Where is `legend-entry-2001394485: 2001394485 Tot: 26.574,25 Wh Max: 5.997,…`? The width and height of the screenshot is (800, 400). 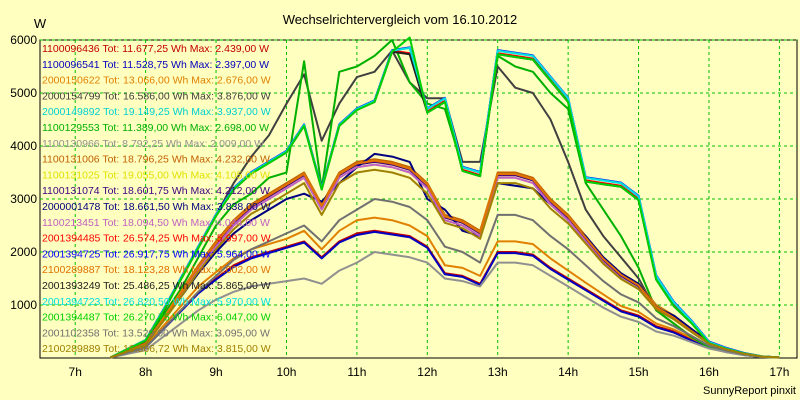
legend-entry-2001394485: 2001394485 Tot: 26.574,25 Wh Max: 5.997,… is located at coordinates (156, 239).